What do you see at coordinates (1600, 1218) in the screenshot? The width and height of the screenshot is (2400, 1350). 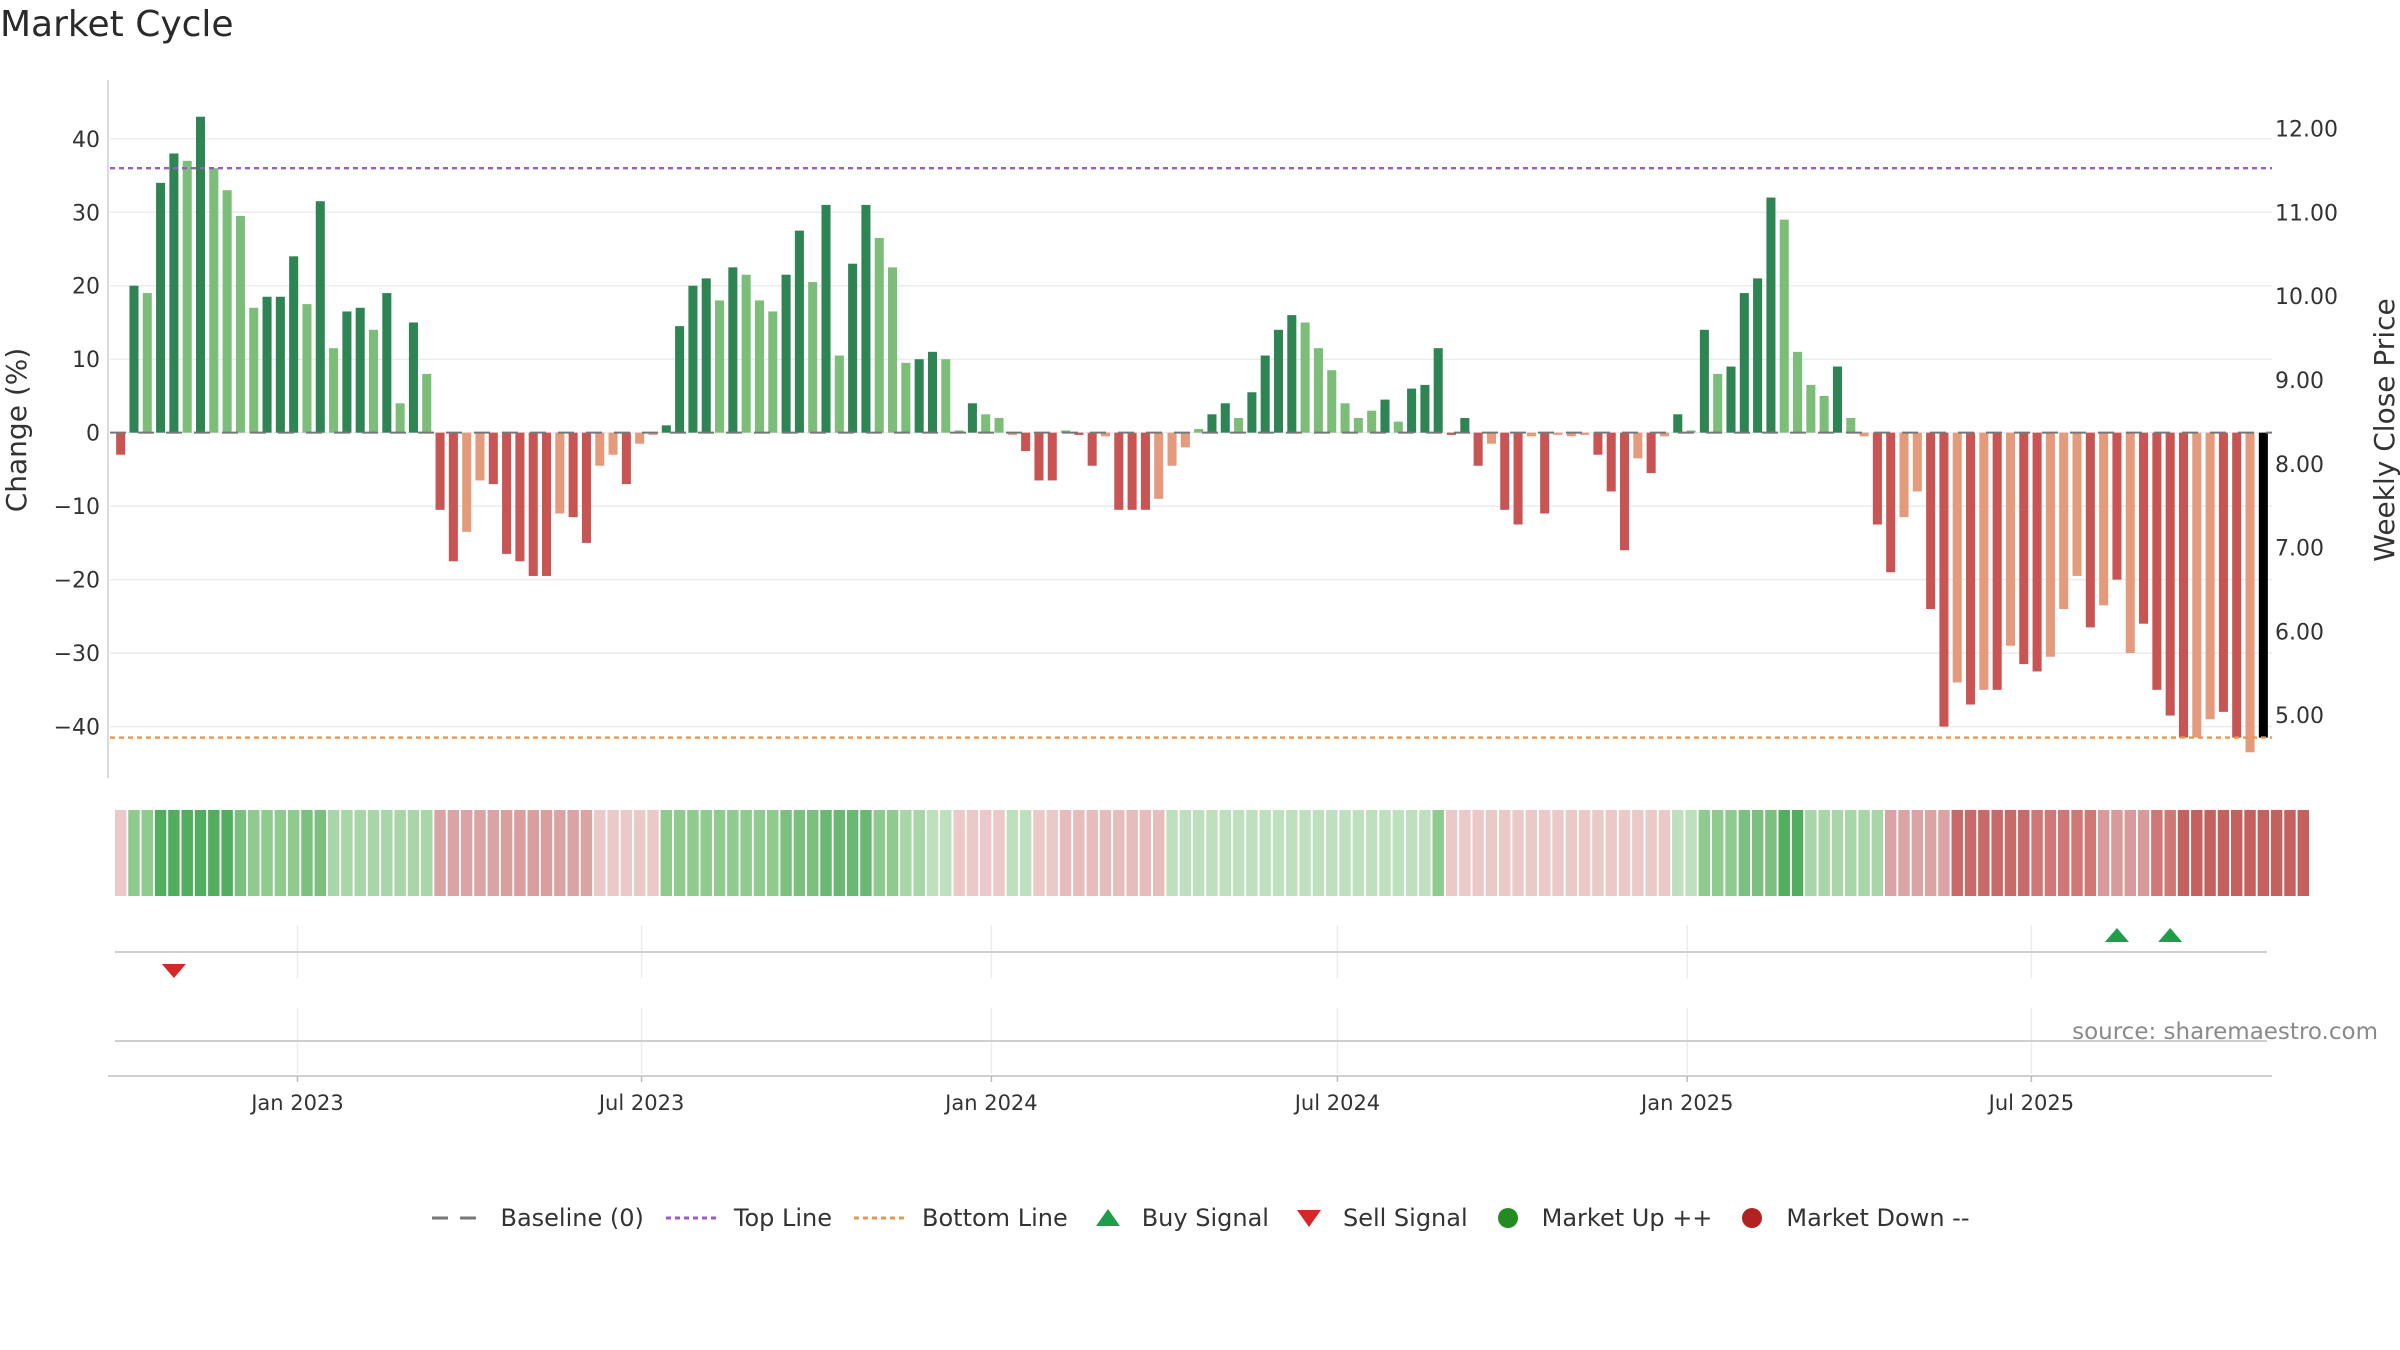 I see `legend-item-market-up: Market Up ++` at bounding box center [1600, 1218].